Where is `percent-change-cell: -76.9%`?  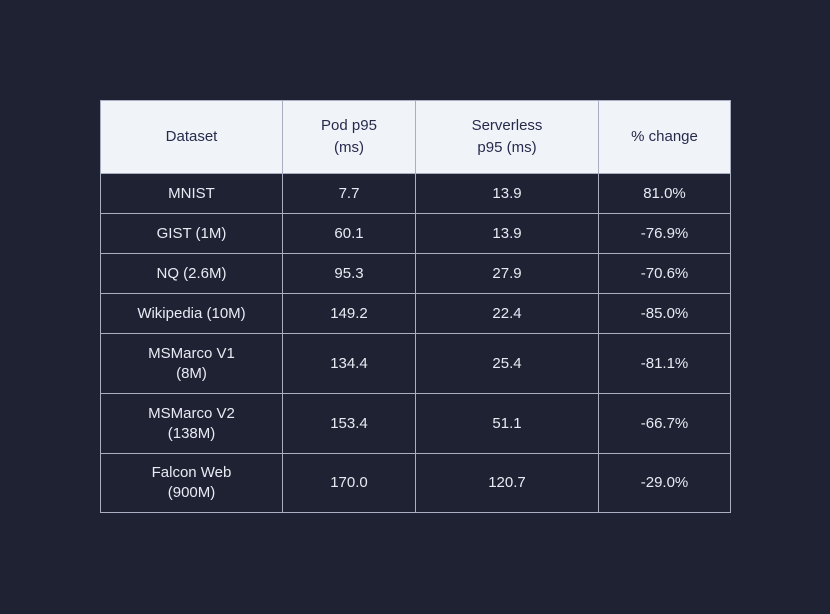
percent-change-cell: -76.9% is located at coordinates (664, 233).